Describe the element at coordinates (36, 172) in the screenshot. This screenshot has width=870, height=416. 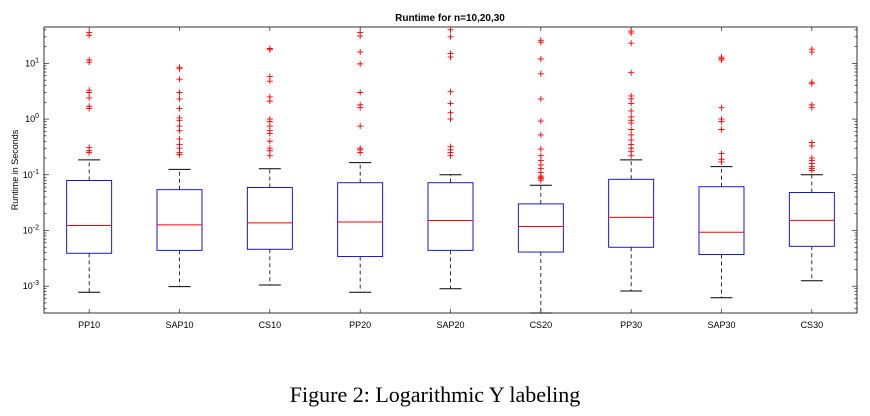
I see `y-tick-label-exponent: -1` at that location.